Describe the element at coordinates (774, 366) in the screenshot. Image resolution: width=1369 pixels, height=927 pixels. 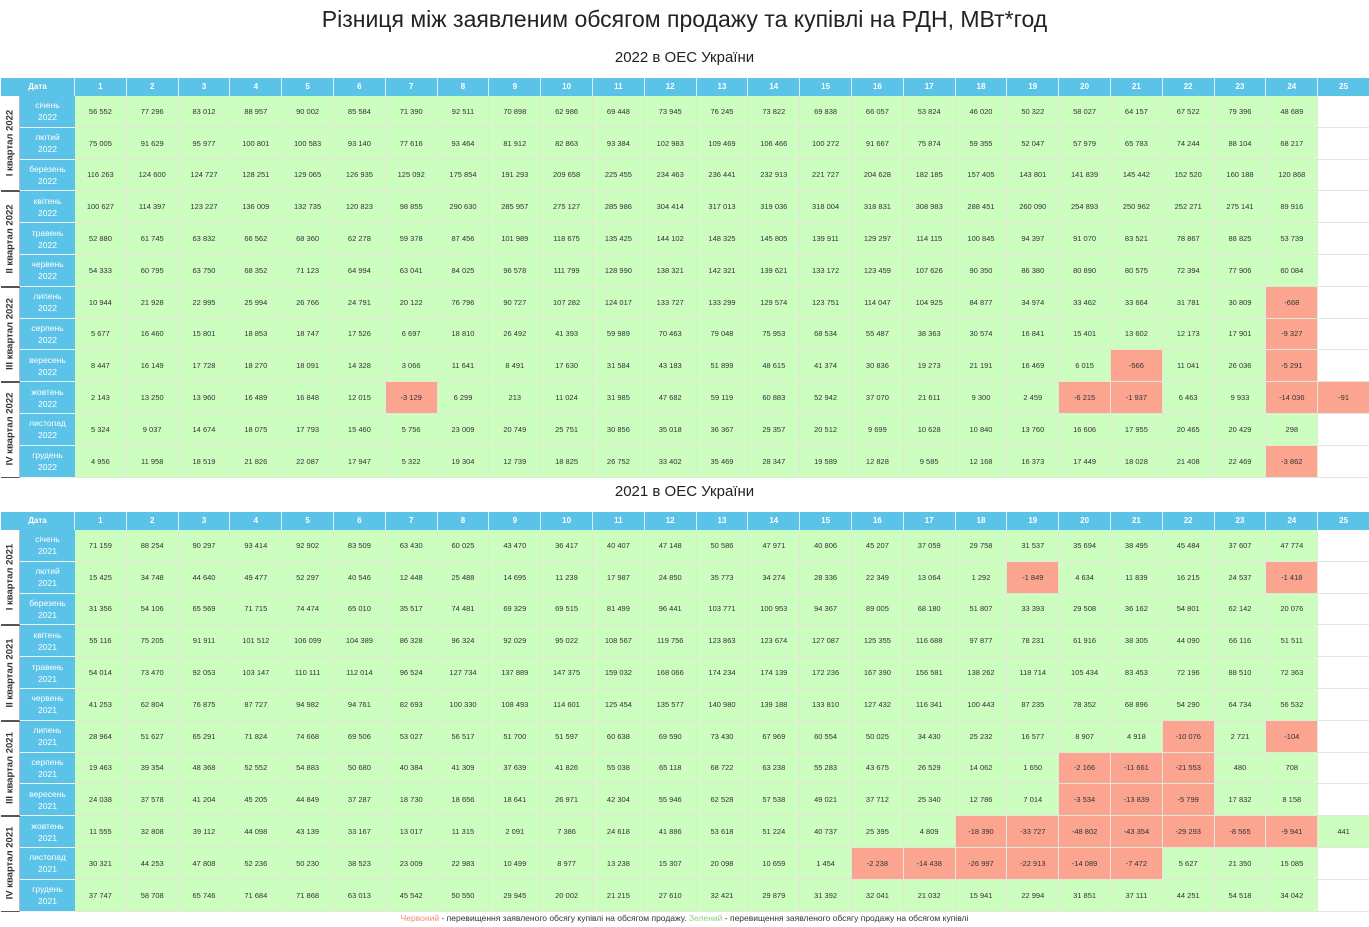
I see `table-cell: 48 615` at that location.